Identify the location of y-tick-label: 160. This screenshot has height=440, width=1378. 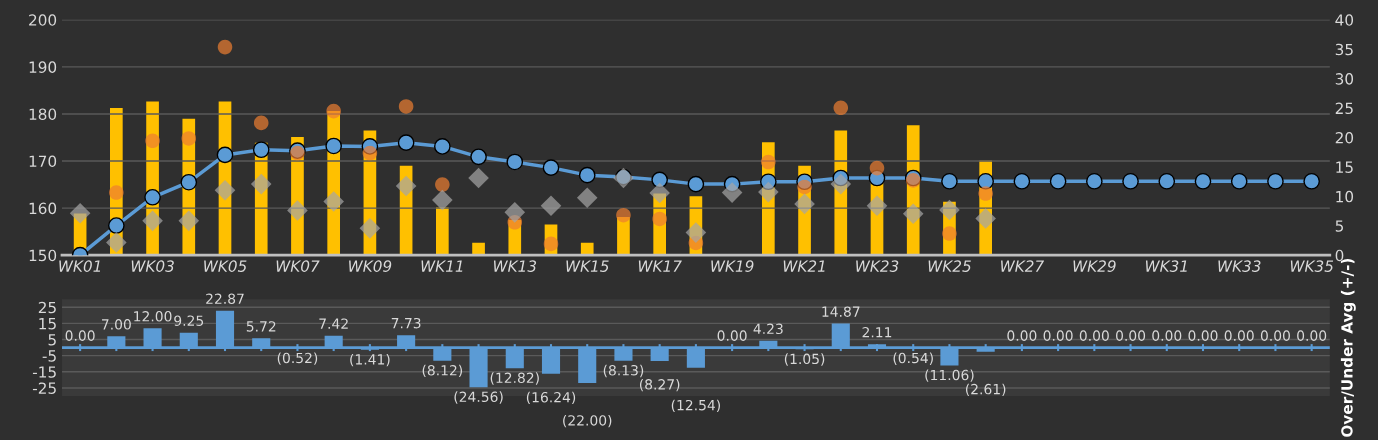
(43, 208).